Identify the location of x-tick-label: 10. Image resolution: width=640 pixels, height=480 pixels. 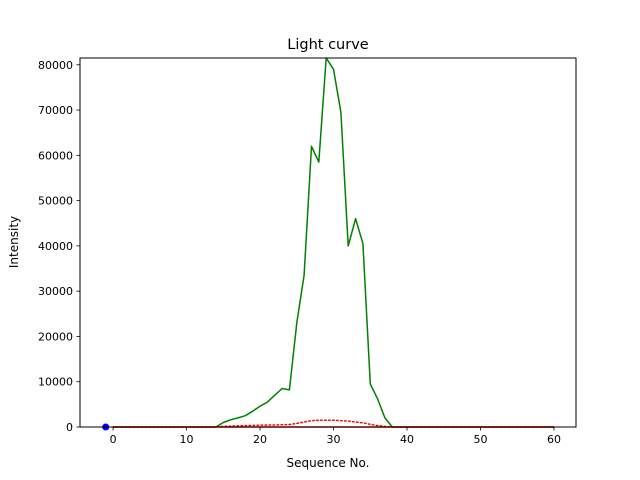
(187, 439).